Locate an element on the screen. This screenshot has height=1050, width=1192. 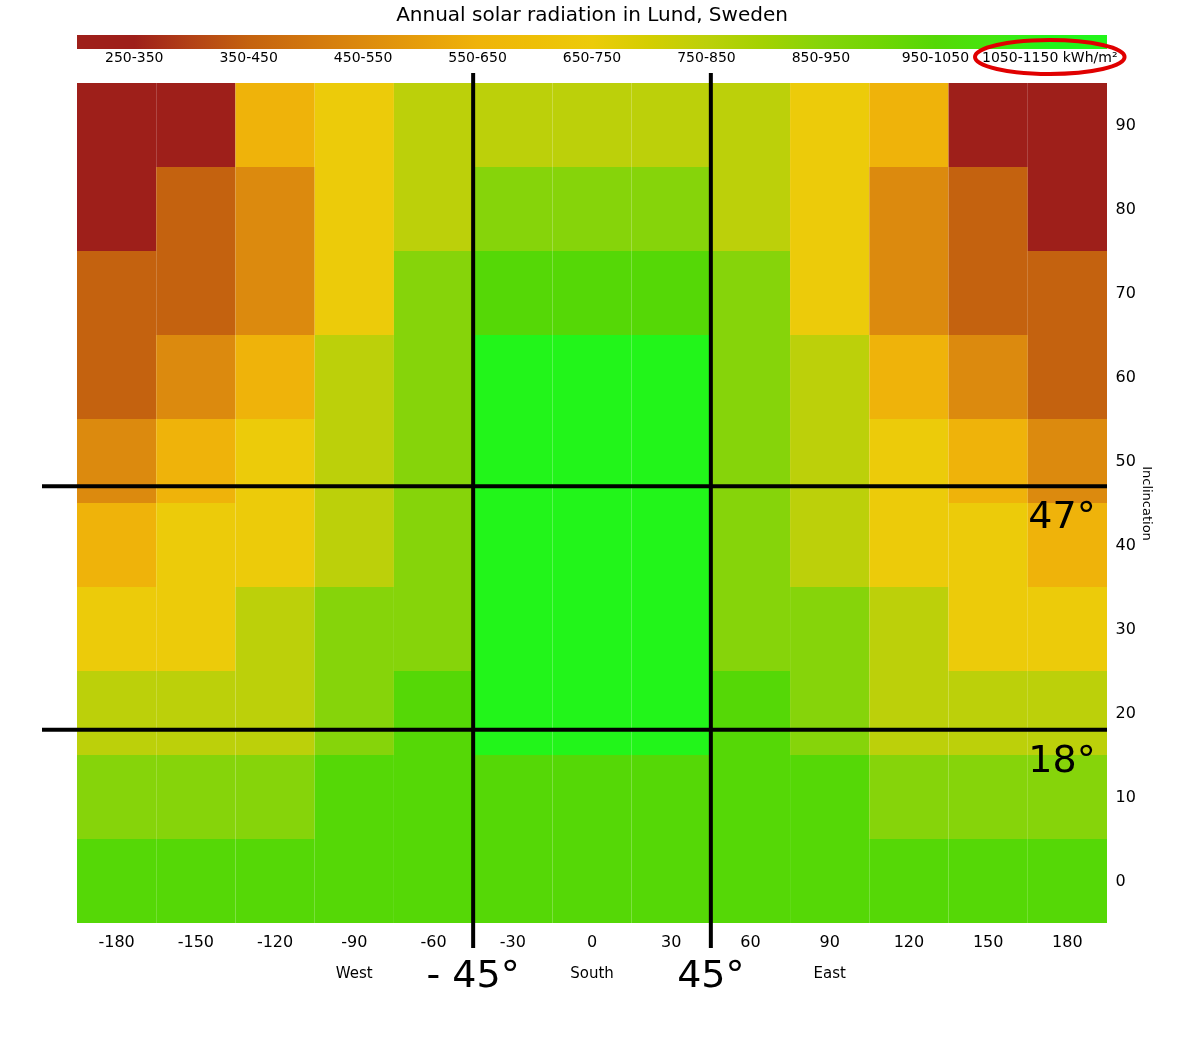
x-tick-label: 150 is located at coordinates (988, 941).